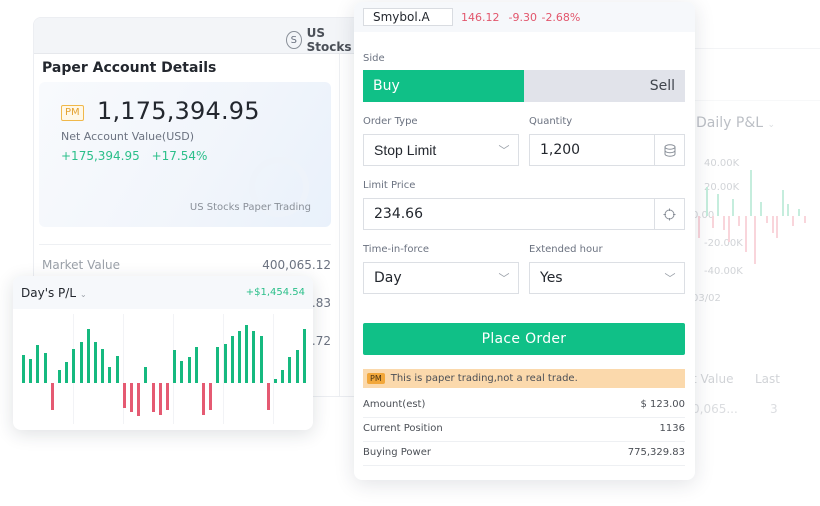  Describe the element at coordinates (179, 156) in the screenshot. I see `change-percent: +17.54%` at that location.